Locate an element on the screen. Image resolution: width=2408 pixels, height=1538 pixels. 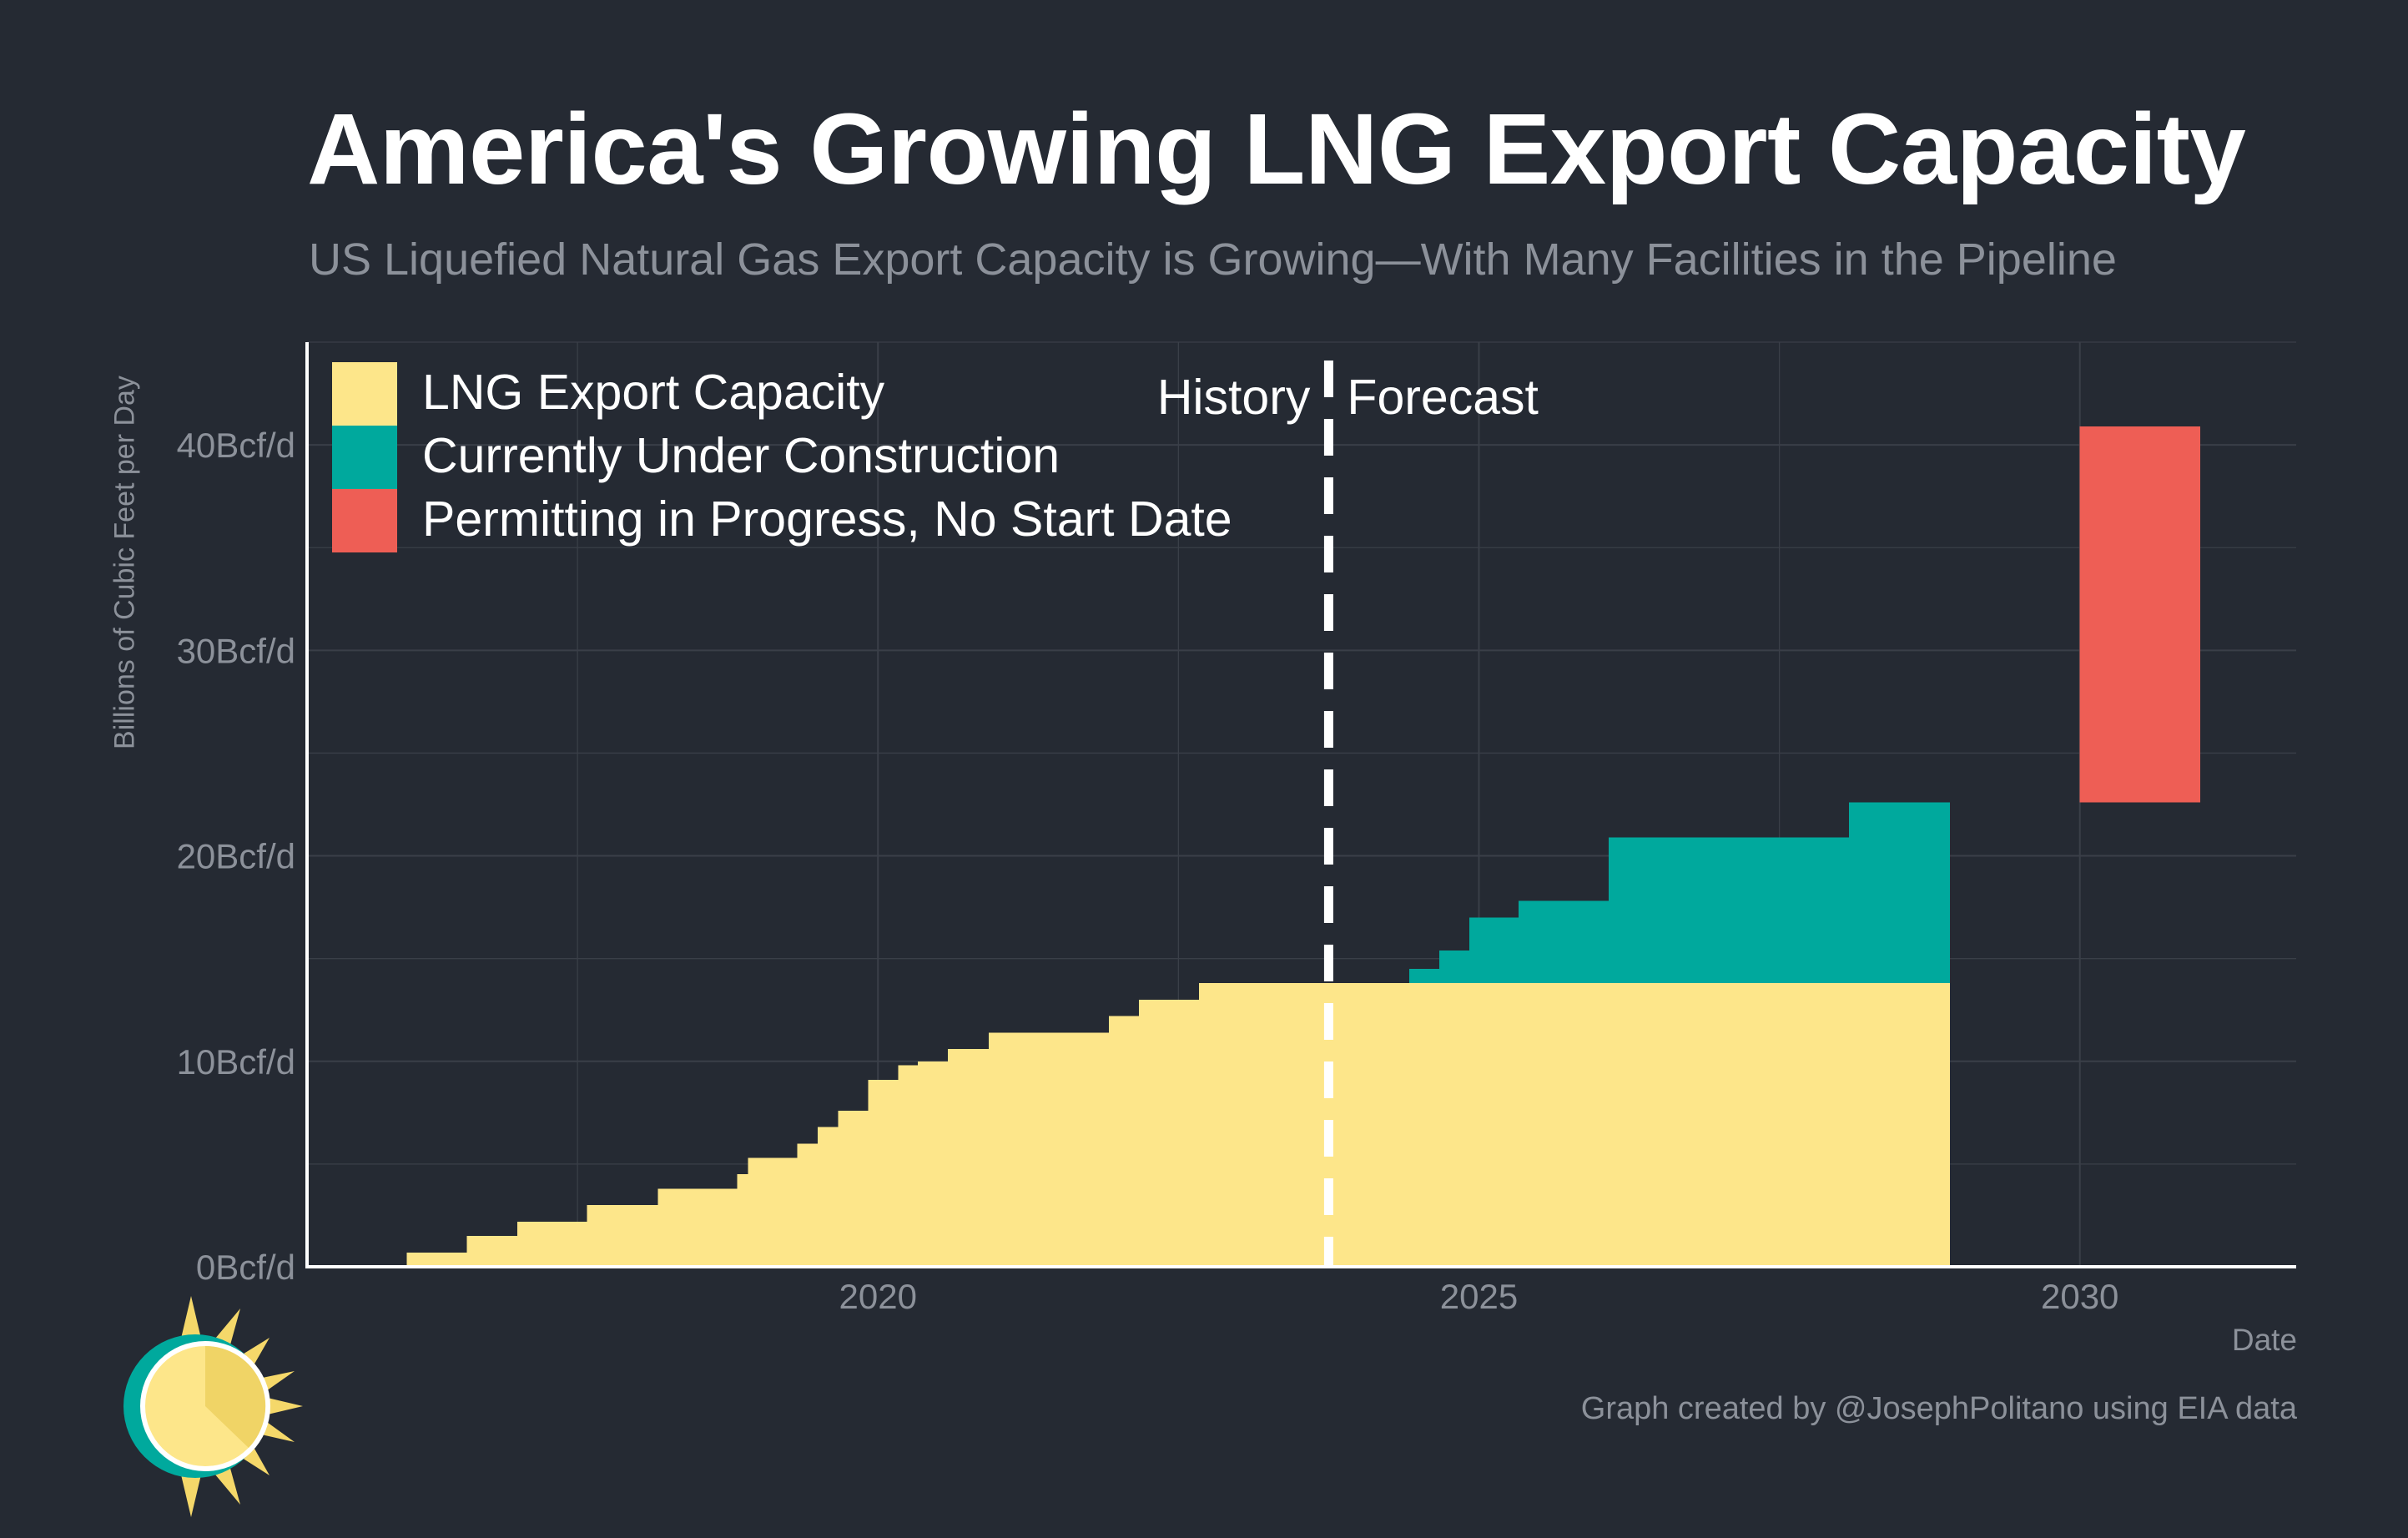
bar-permitting is located at coordinates (2139, 614).